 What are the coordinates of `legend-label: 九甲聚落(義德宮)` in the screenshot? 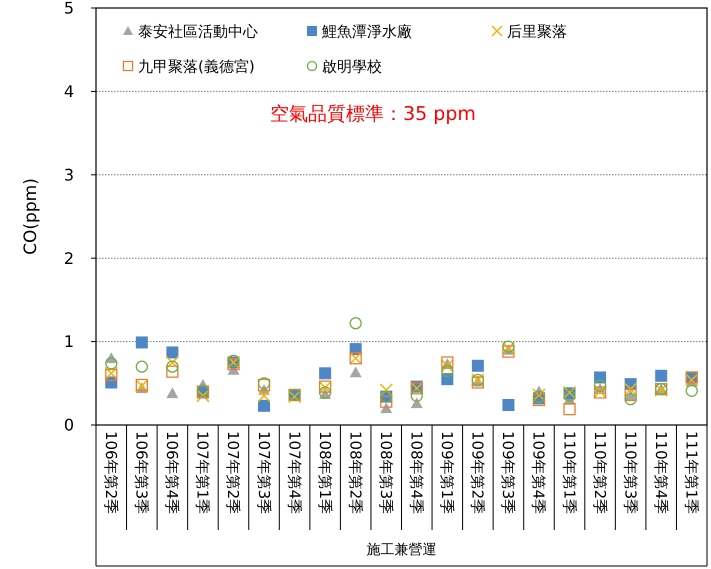 It's located at (196, 66).